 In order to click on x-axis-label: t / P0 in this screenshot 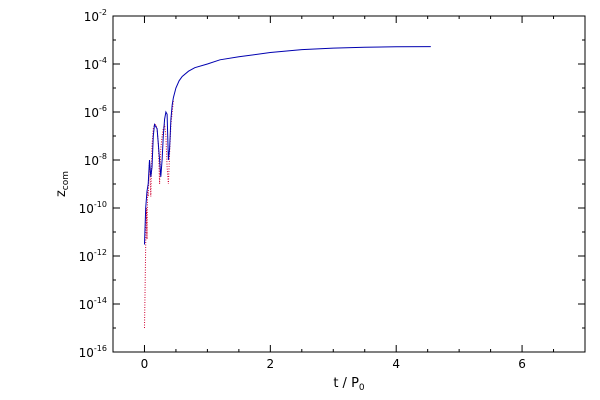, I will do `click(349, 384)`.